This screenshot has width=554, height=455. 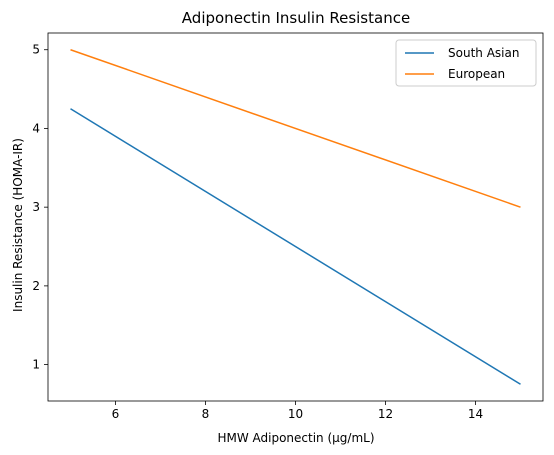 What do you see at coordinates (476, 74) in the screenshot?
I see `legend-label-european: European` at bounding box center [476, 74].